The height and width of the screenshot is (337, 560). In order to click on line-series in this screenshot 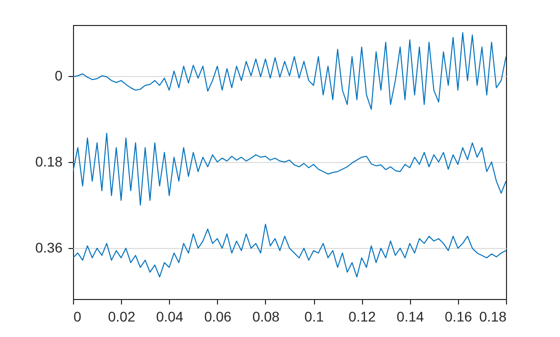, I will do `click(289, 251)`.